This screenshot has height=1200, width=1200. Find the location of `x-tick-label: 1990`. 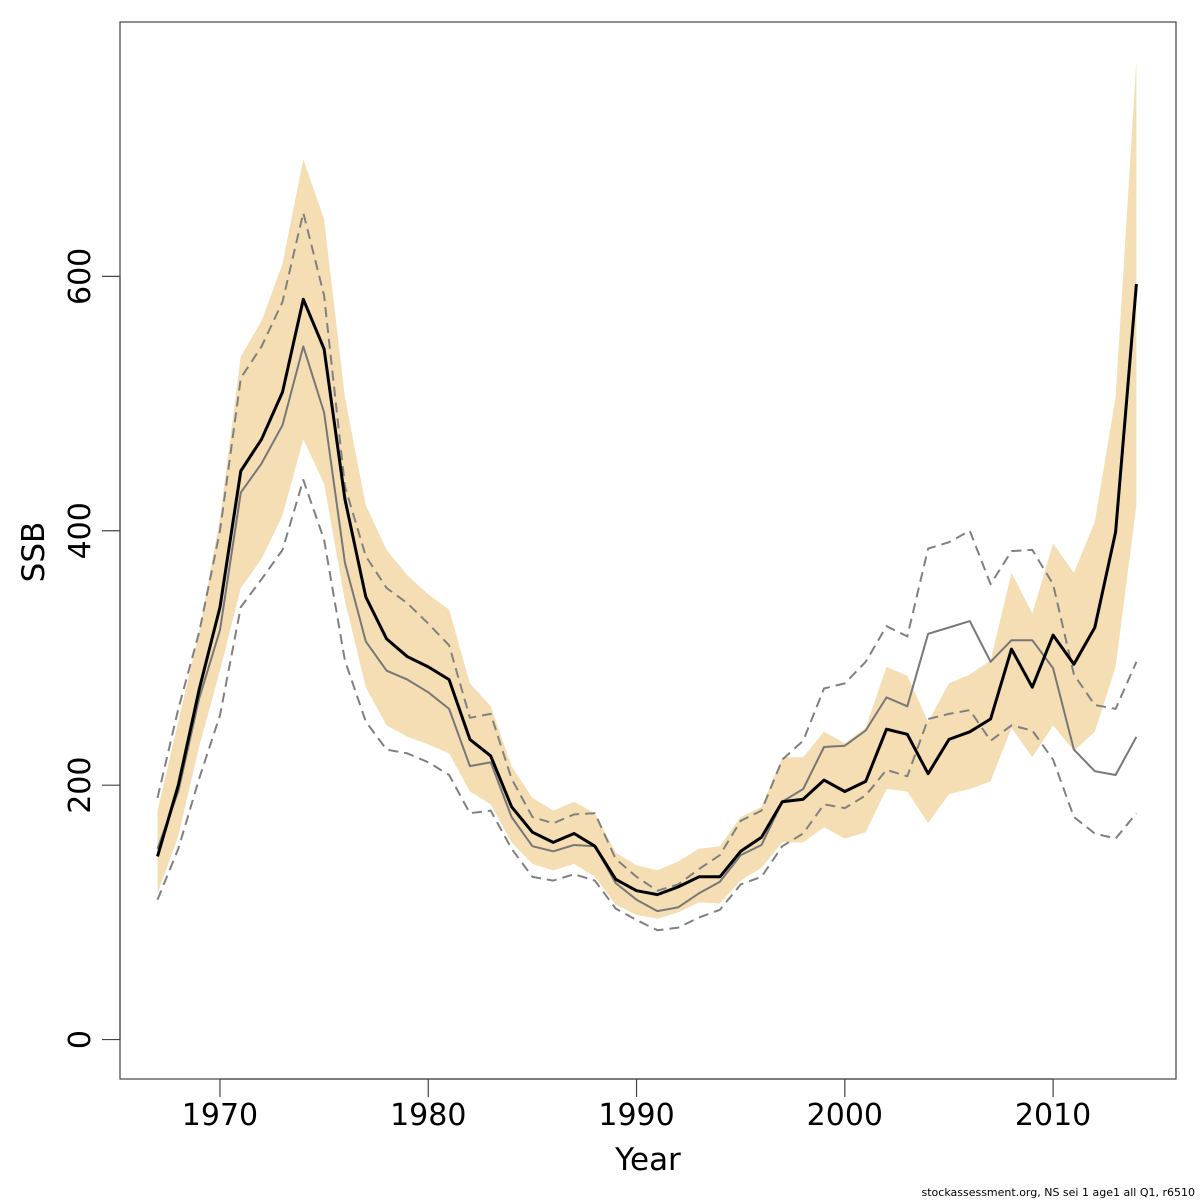

x-tick-label: 1990 is located at coordinates (636, 1115).